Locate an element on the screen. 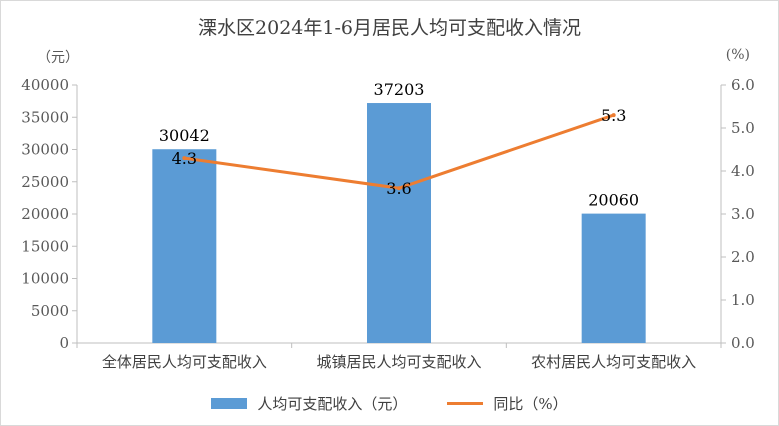 This screenshot has height=426, width=779. line-value-label: 5.3 is located at coordinates (613, 115).